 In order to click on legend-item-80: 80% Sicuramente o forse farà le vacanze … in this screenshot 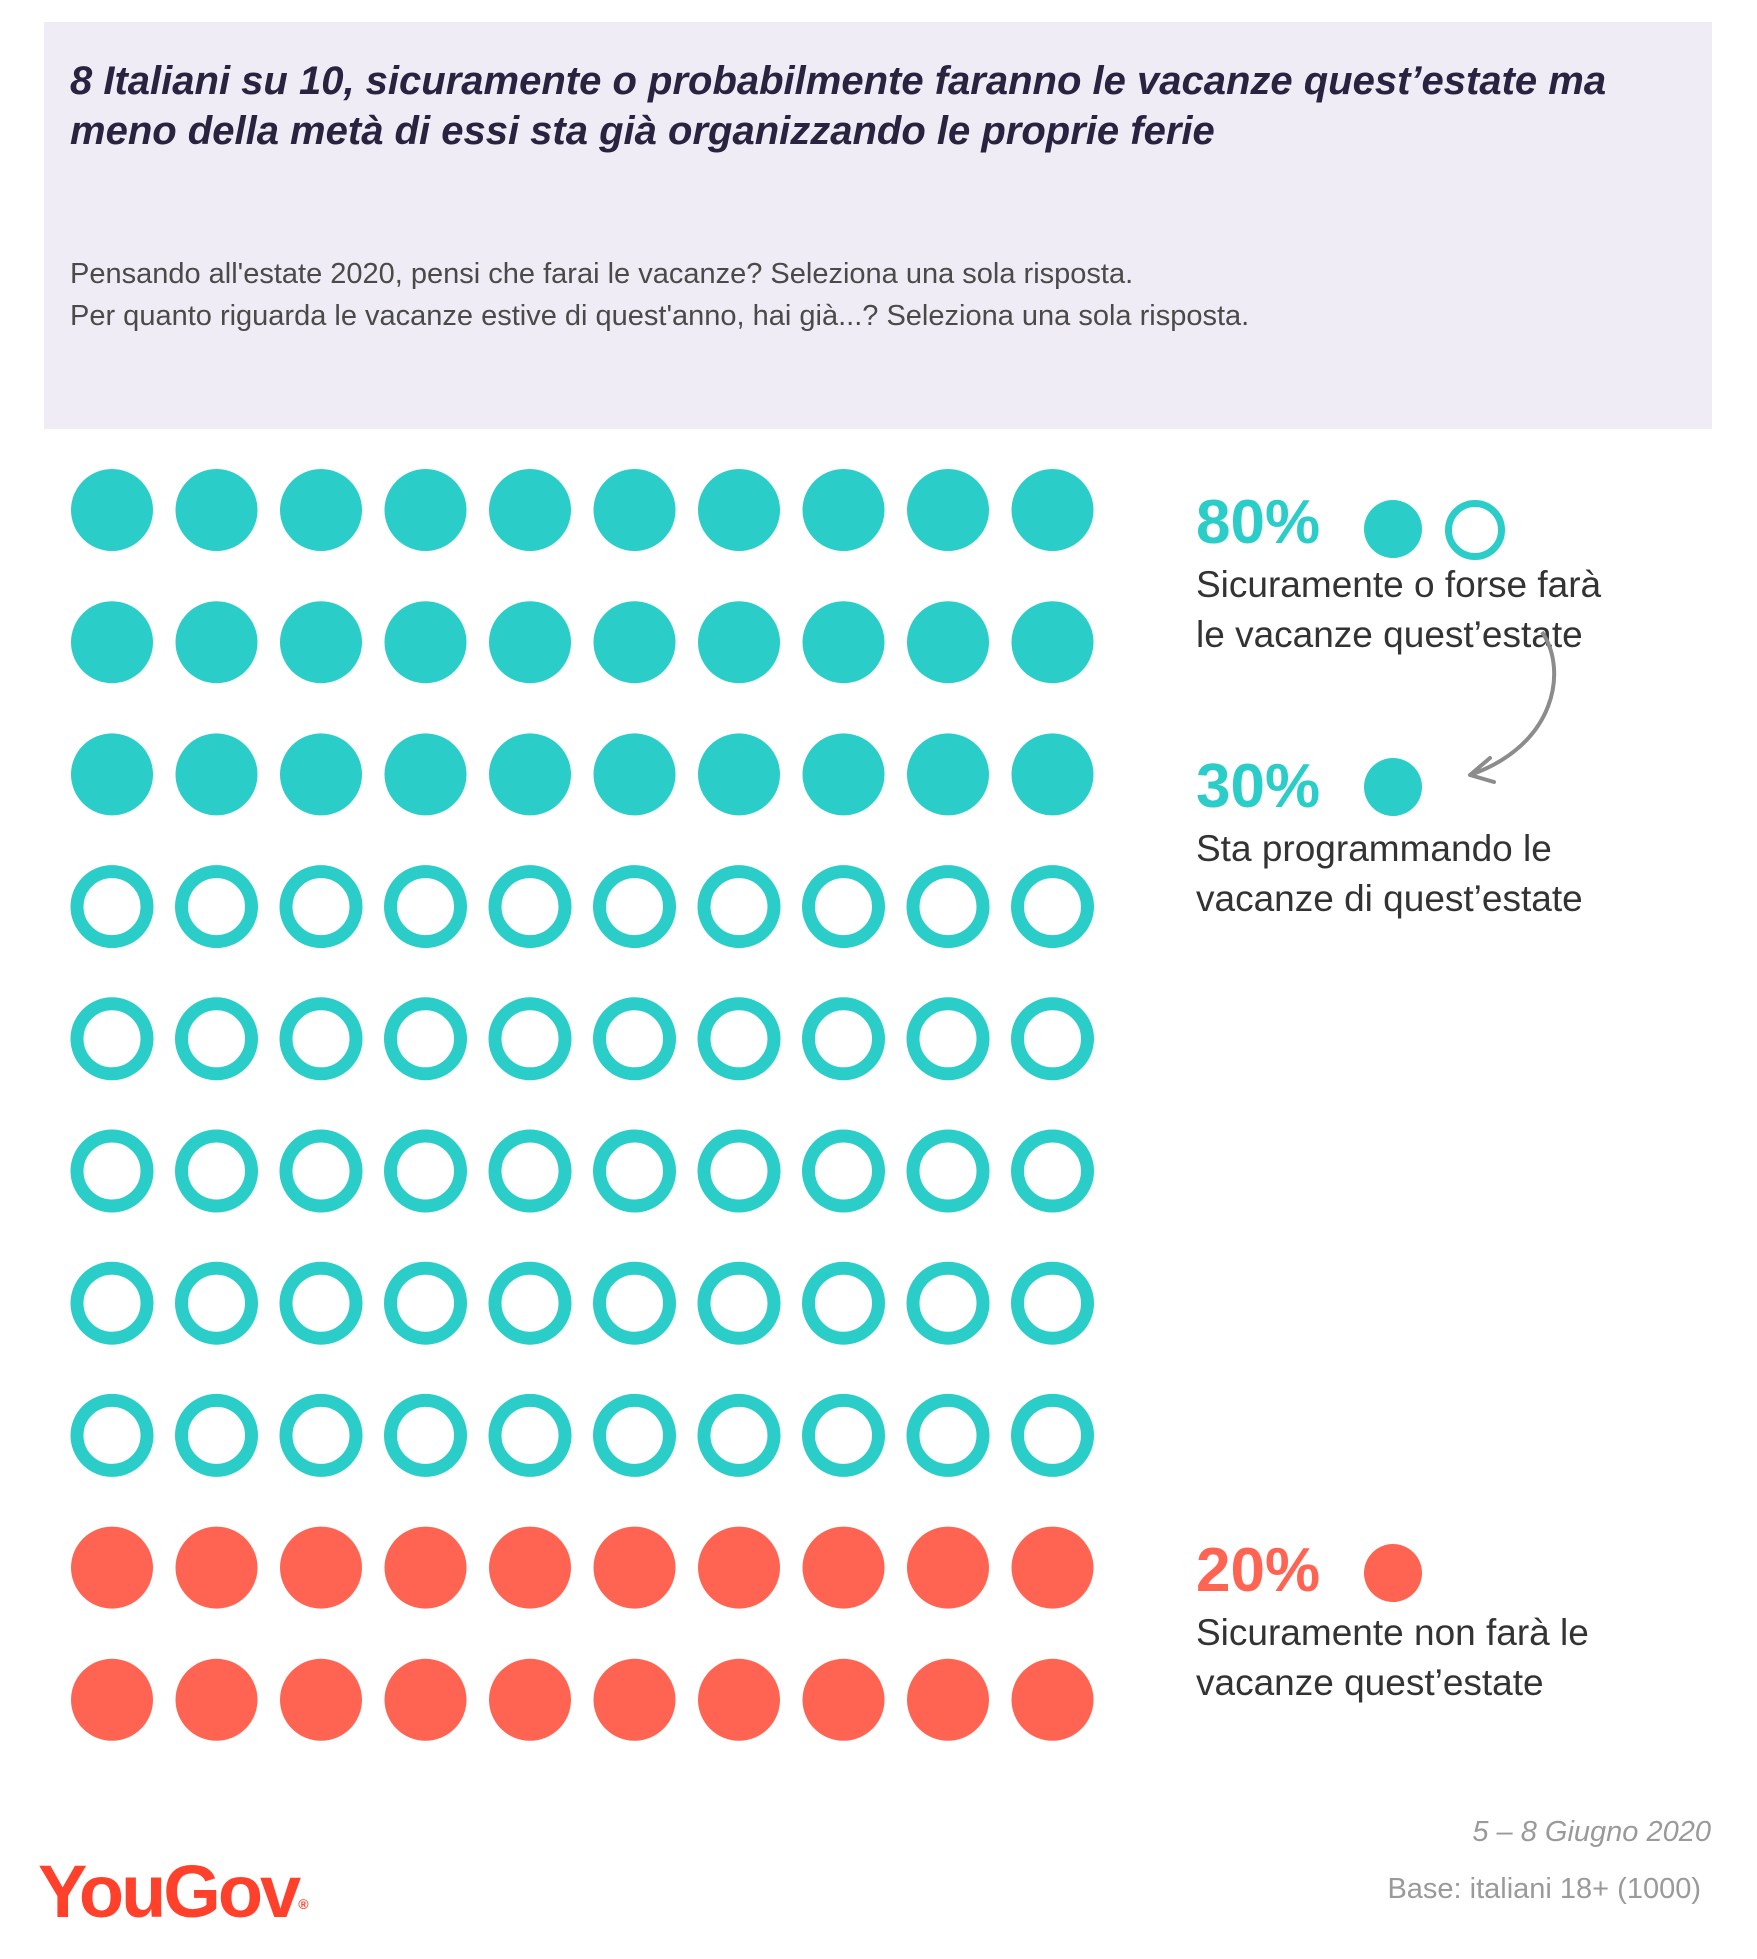, I will do `click(1416, 574)`.